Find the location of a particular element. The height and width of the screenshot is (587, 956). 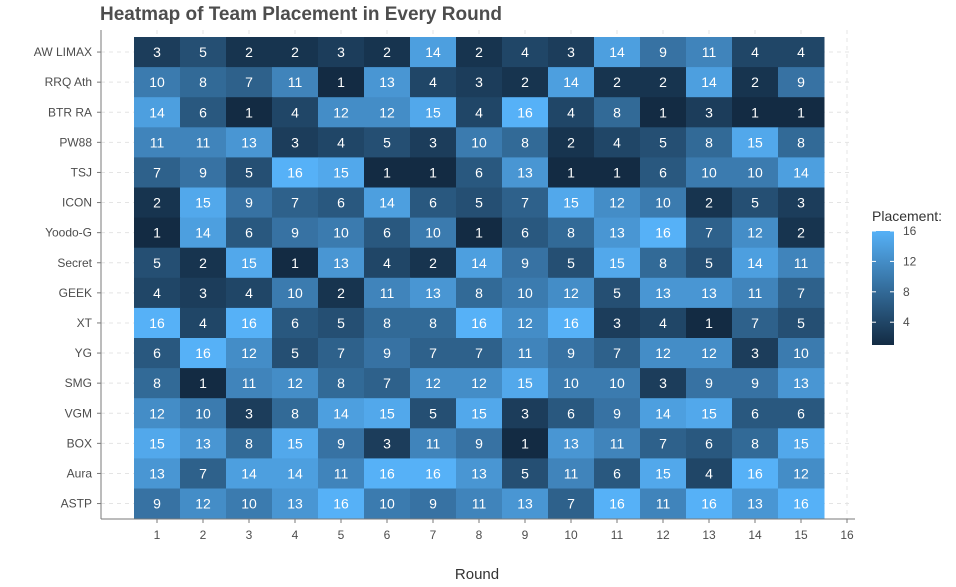

cell-value-label: 13 is located at coordinates (755, 504).